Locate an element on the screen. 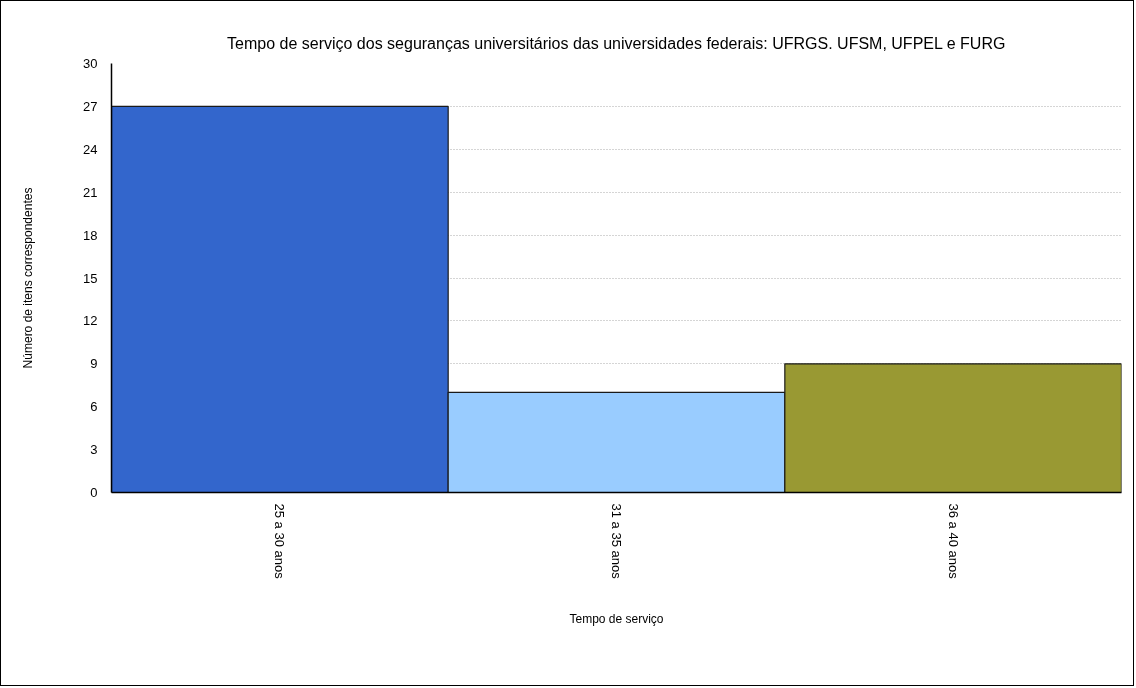 The height and width of the screenshot is (688, 1136). y-tick-label: 15 is located at coordinates (90, 278).